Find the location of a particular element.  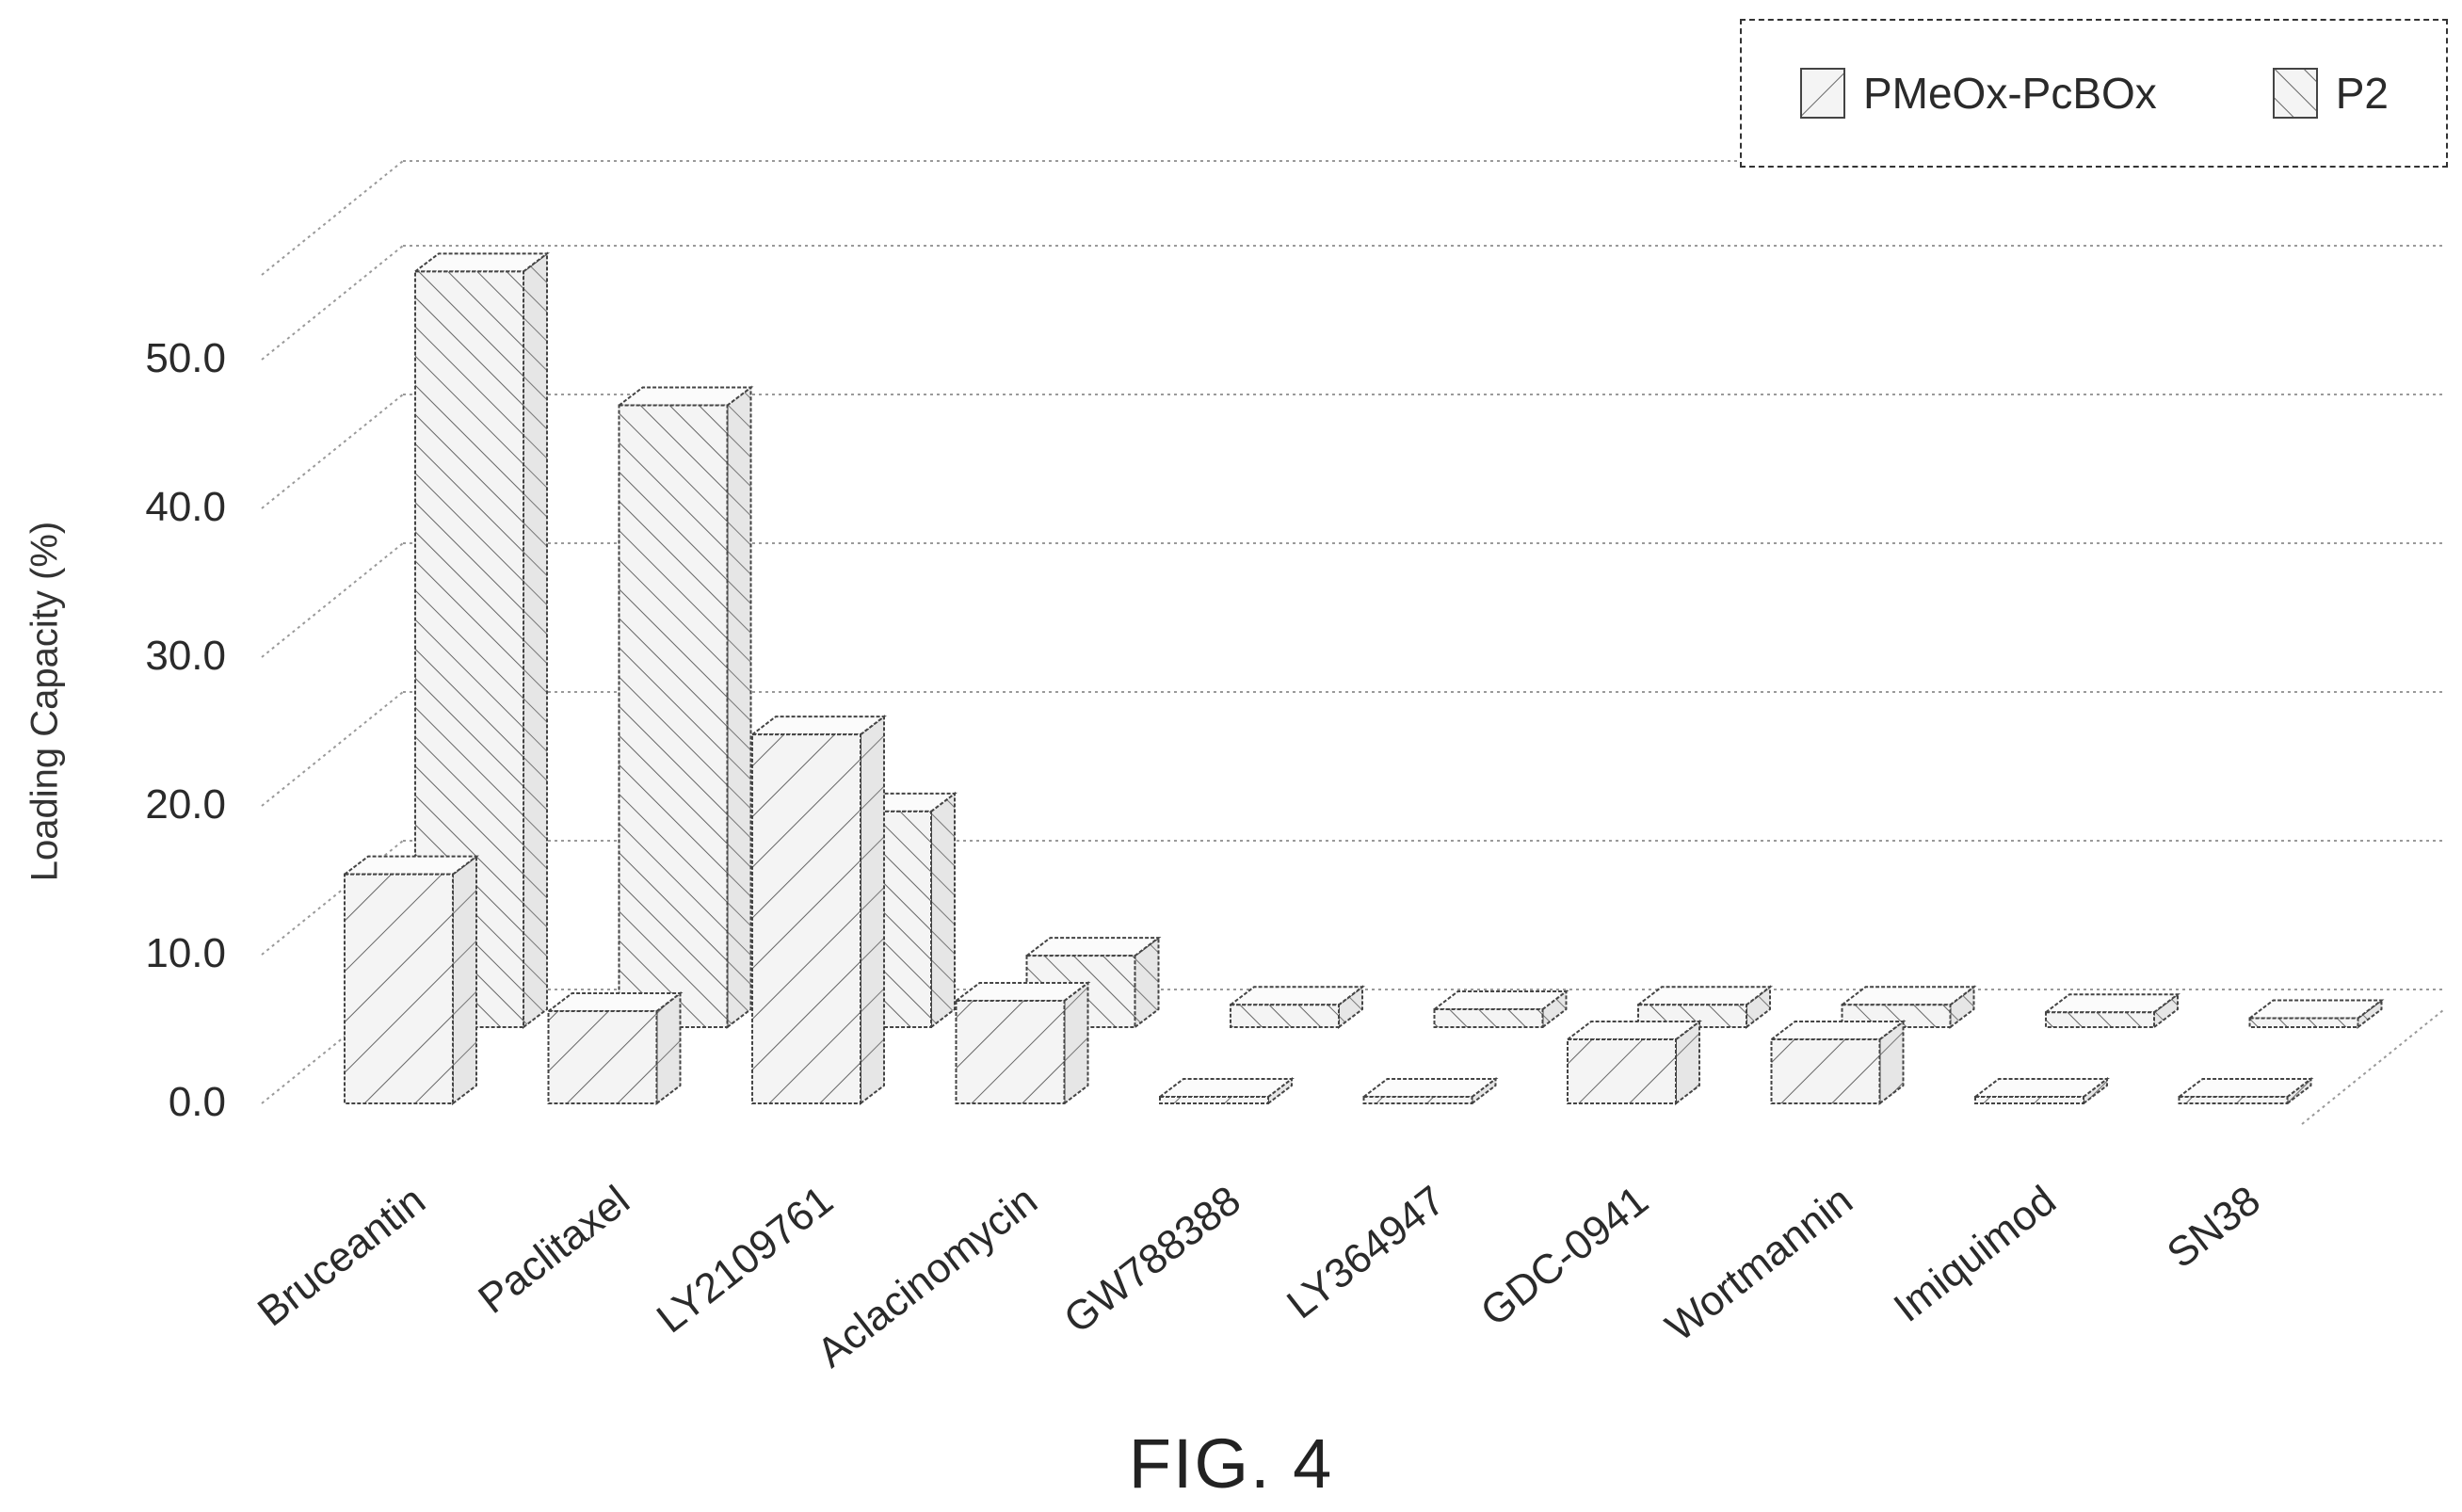

bar-series-1-GW788388 is located at coordinates (1226, 1091).